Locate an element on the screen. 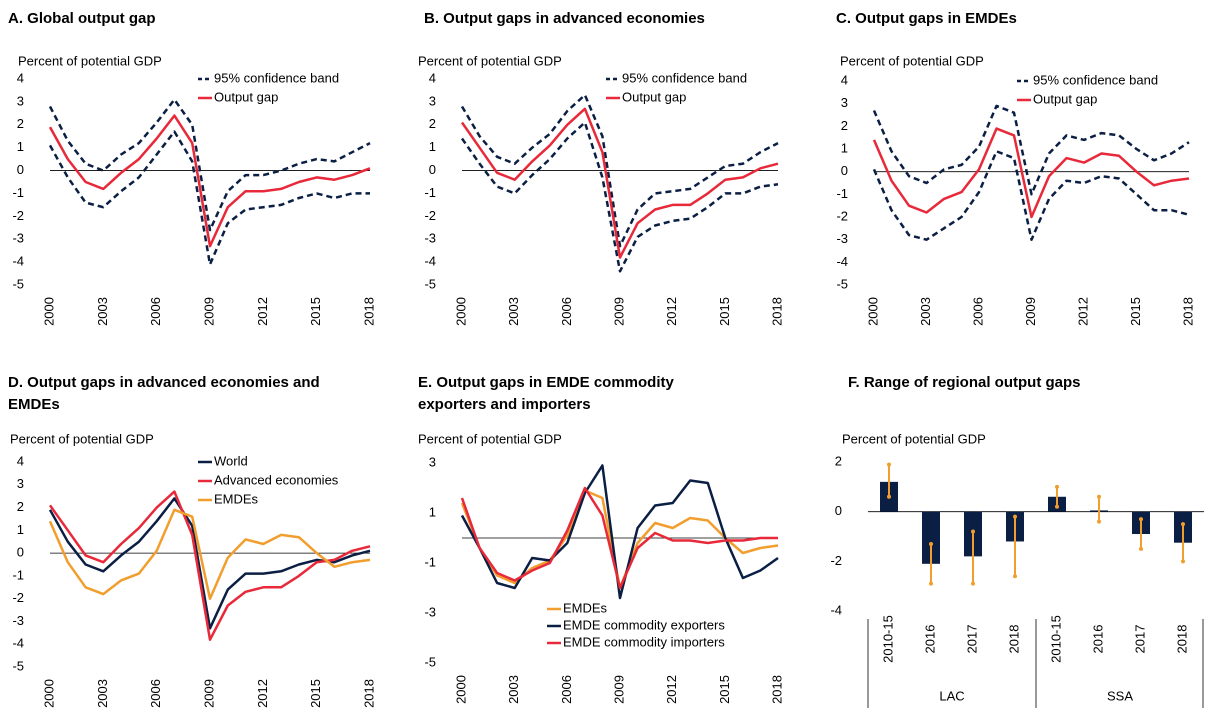 This screenshot has height=708, width=1206. panel-title: C. Output gaps in EMDEs is located at coordinates (926, 18).